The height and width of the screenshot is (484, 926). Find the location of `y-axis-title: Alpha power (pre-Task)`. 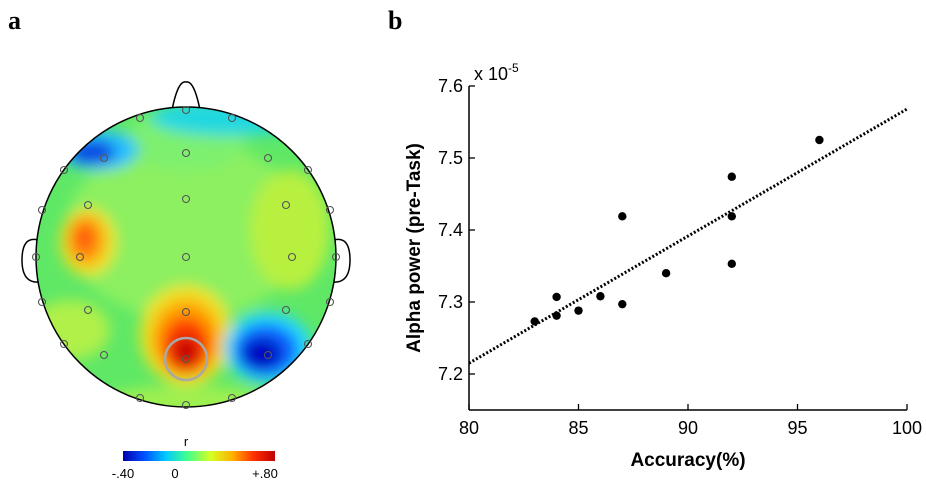

y-axis-title: Alpha power (pre-Task) is located at coordinates (414, 248).